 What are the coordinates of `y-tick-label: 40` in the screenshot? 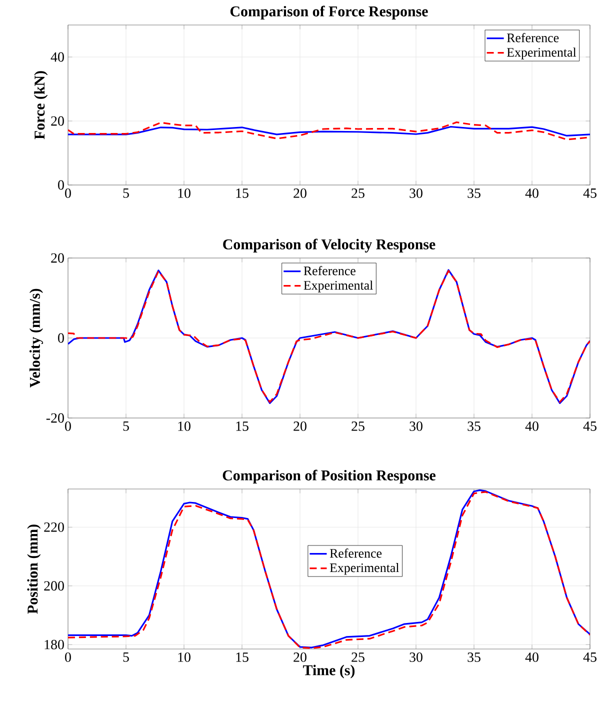 It's located at (57, 57).